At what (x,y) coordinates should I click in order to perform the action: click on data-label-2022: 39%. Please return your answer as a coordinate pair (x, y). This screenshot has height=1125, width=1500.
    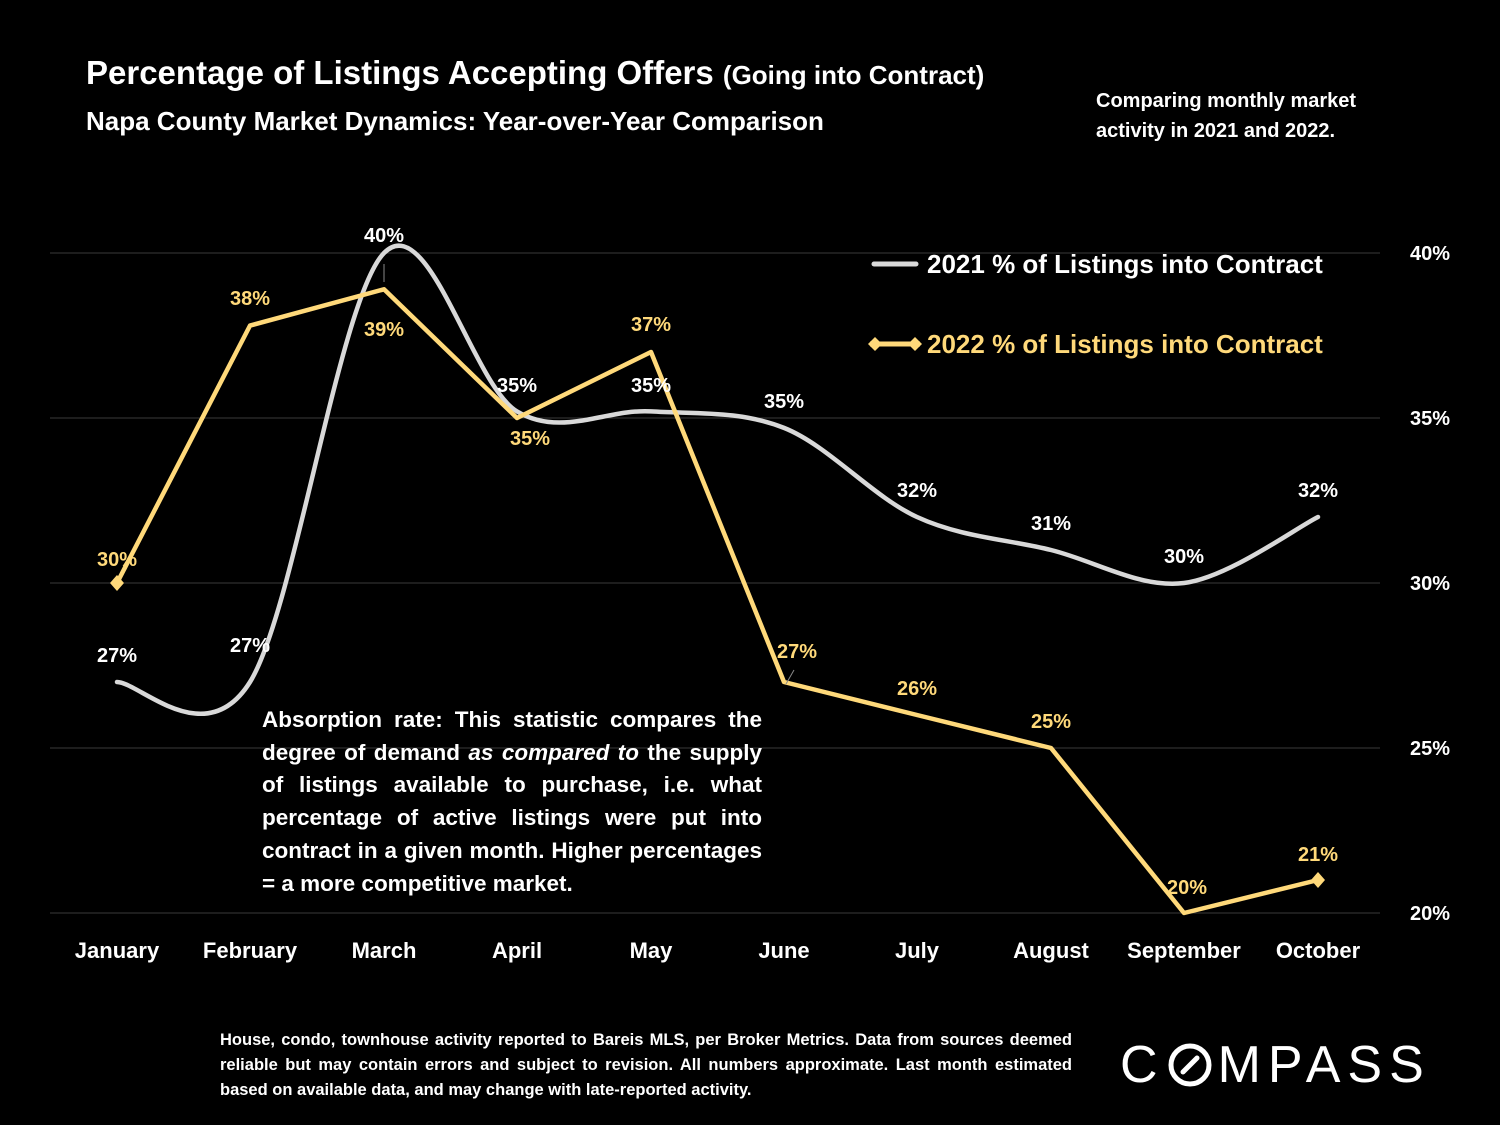
    Looking at the image, I should click on (384, 330).